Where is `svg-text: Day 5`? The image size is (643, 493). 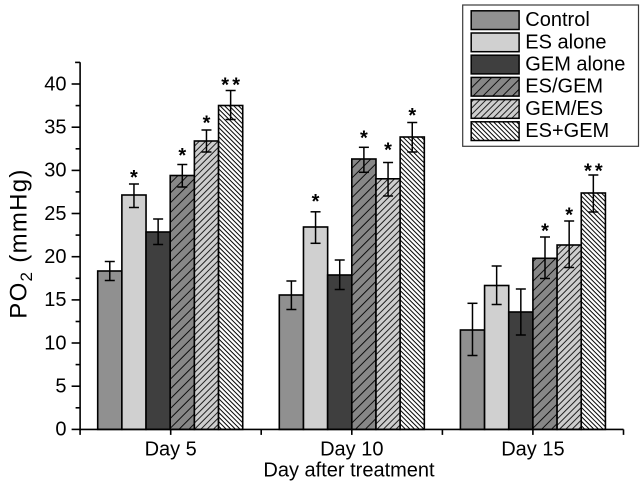 svg-text: Day 5 is located at coordinates (171, 450).